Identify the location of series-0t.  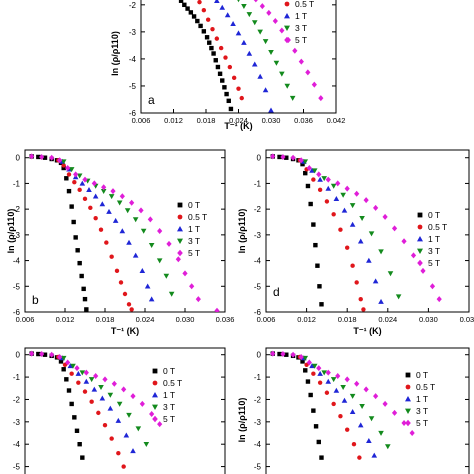
(297, 405).